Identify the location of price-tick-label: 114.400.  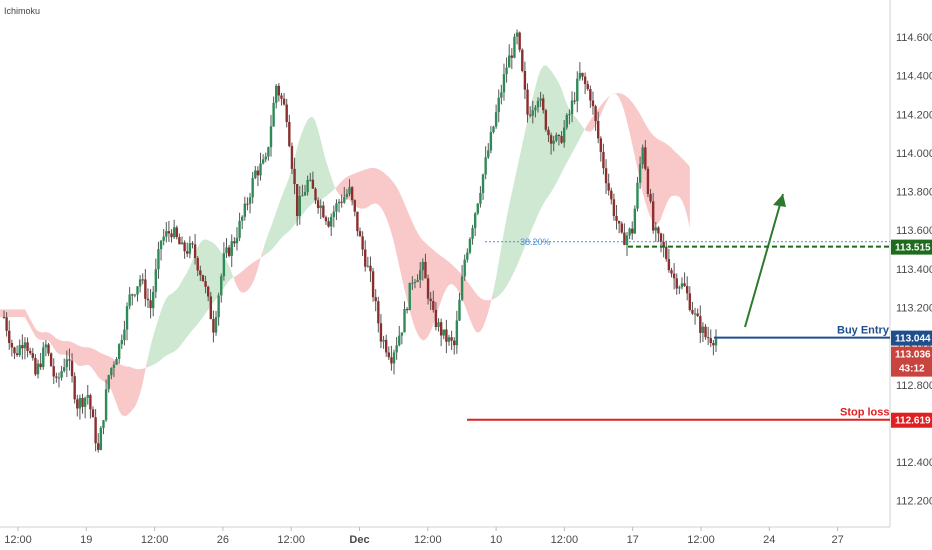
(914, 77).